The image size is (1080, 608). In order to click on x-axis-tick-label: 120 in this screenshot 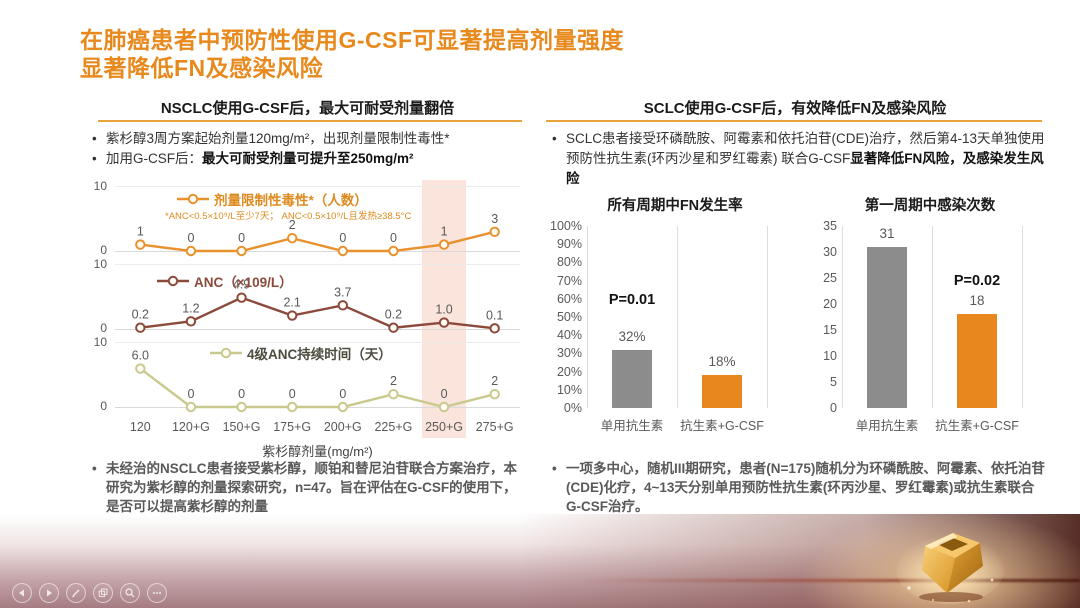, I will do `click(140, 427)`.